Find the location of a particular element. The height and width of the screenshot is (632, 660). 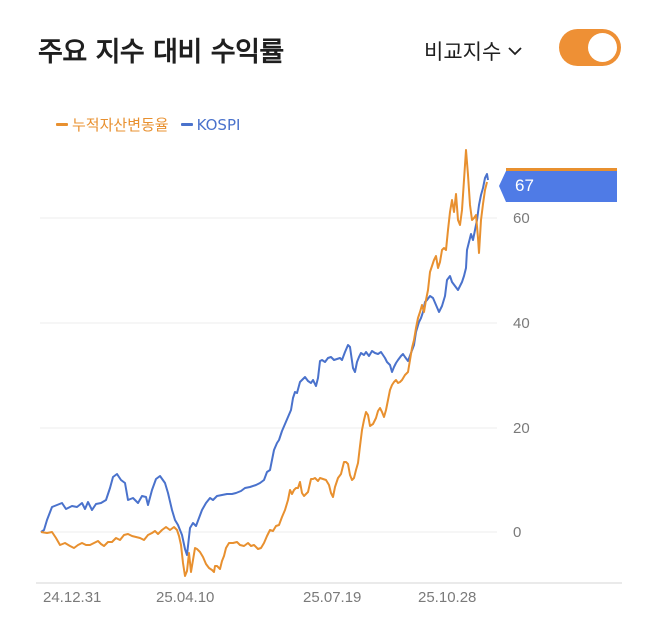

legend-swatch-portfolio is located at coordinates (62, 124).